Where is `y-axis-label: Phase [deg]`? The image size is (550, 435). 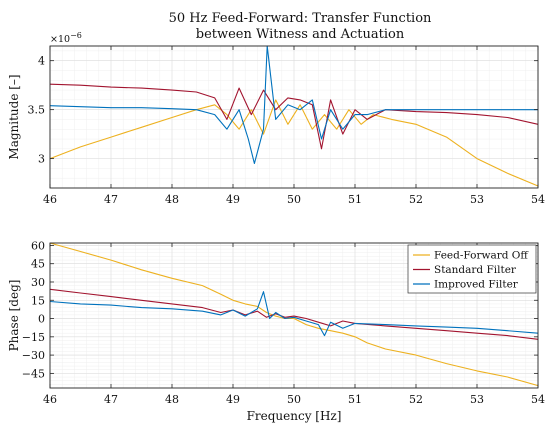 y-axis-label: Phase [deg] is located at coordinates (14, 316).